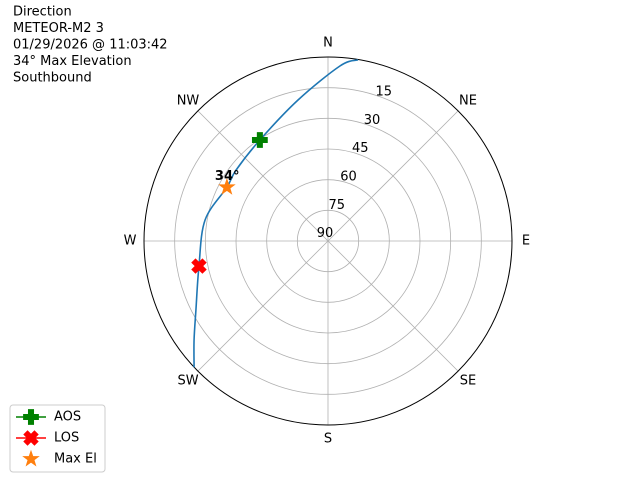 Image resolution: width=640 pixels, height=480 pixels. I want to click on value-label: 34°, so click(227, 176).